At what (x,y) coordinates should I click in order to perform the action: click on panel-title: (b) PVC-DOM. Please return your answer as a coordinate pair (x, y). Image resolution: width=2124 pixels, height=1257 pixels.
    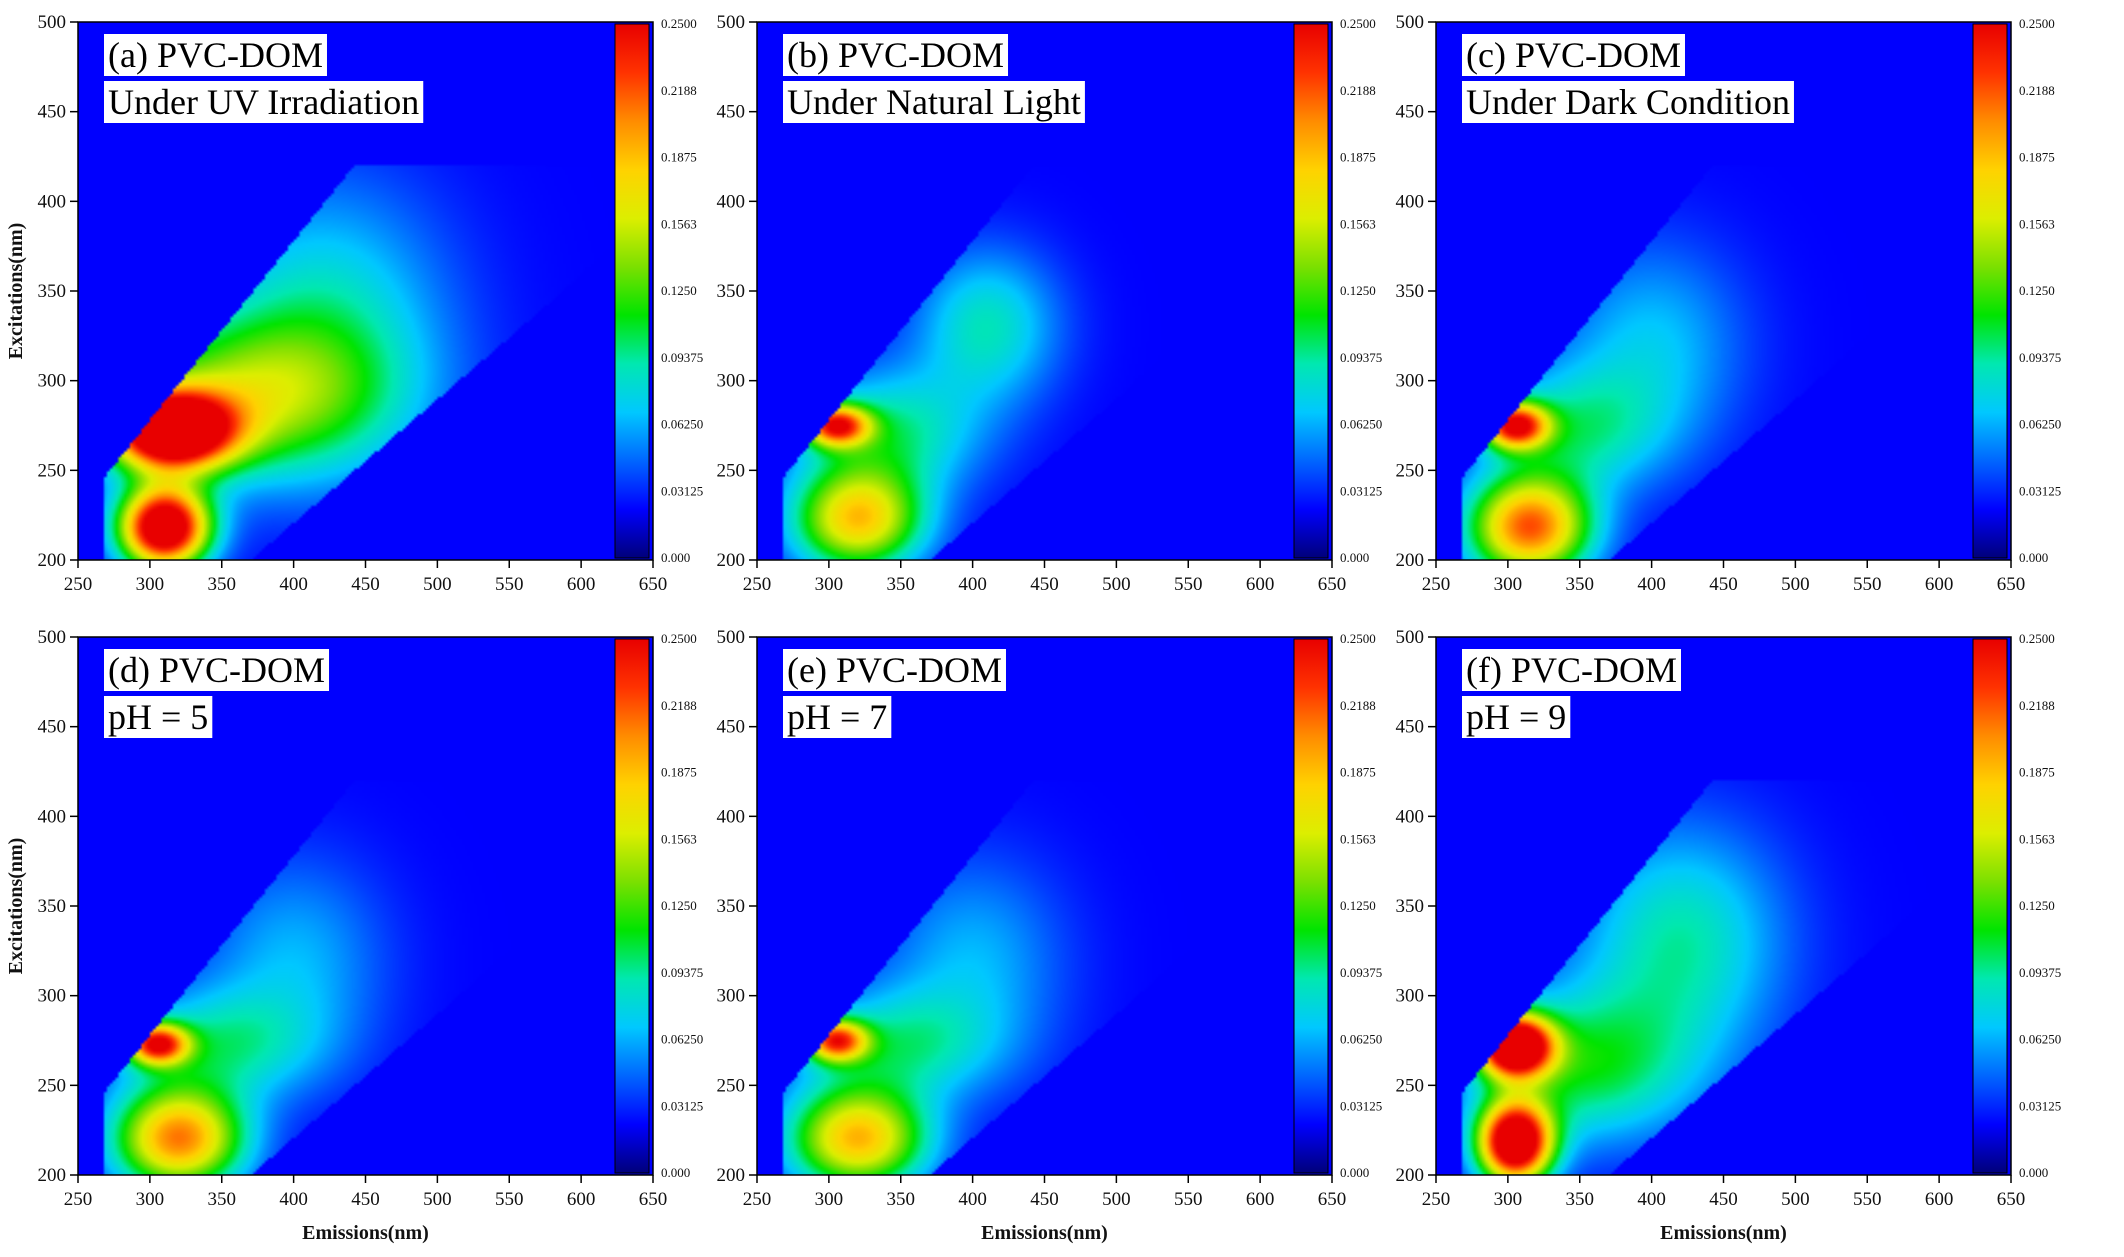
    Looking at the image, I should click on (895, 55).